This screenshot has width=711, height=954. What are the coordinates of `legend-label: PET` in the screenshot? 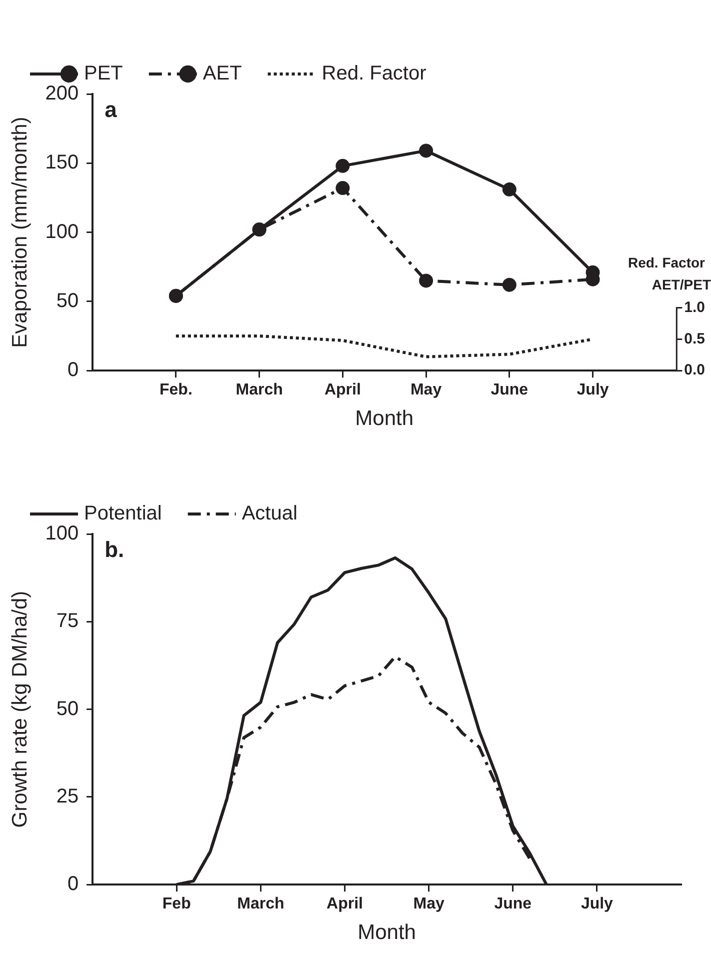 It's located at (103, 73).